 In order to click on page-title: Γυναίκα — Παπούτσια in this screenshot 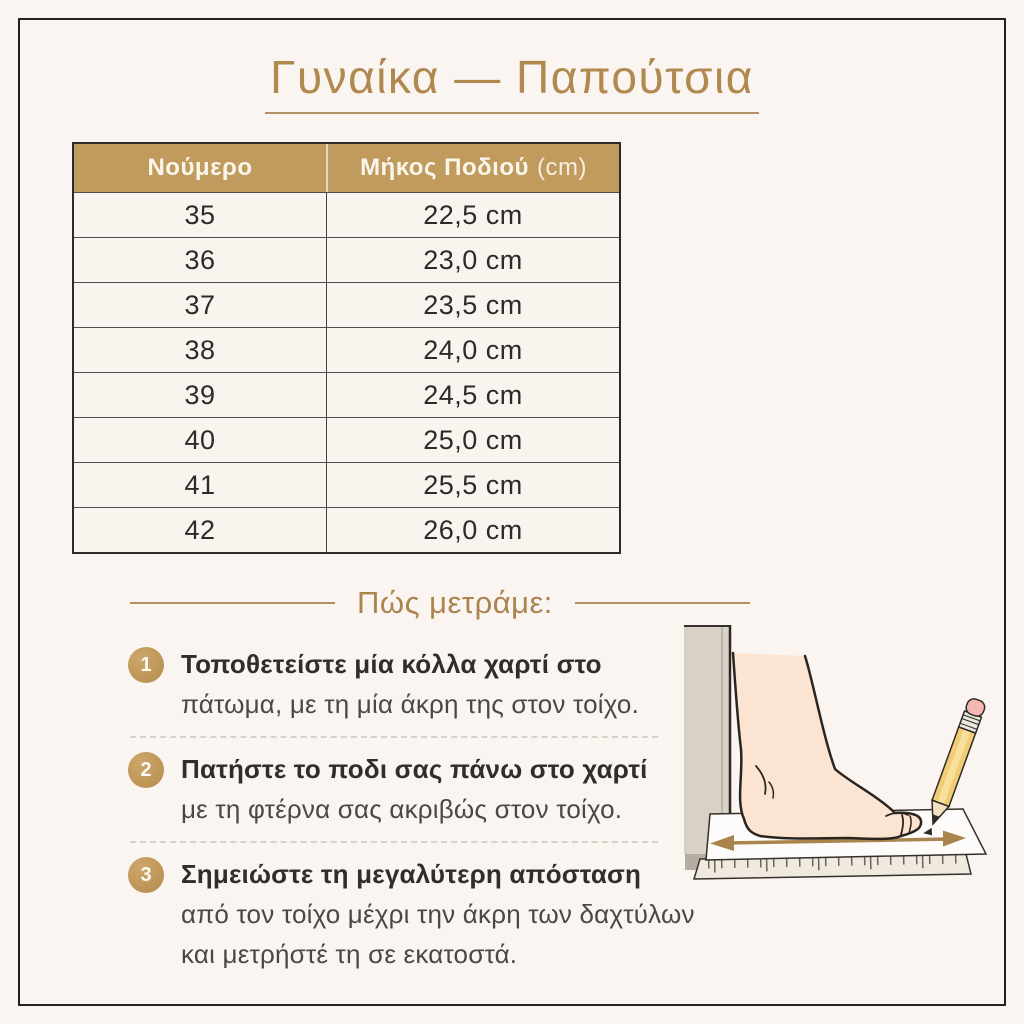, I will do `click(512, 77)`.